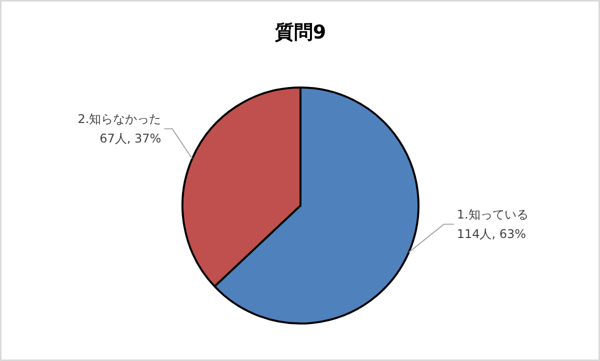 This screenshot has height=361, width=600. I want to click on slice-label: 2.知らなかった, so click(120, 119).